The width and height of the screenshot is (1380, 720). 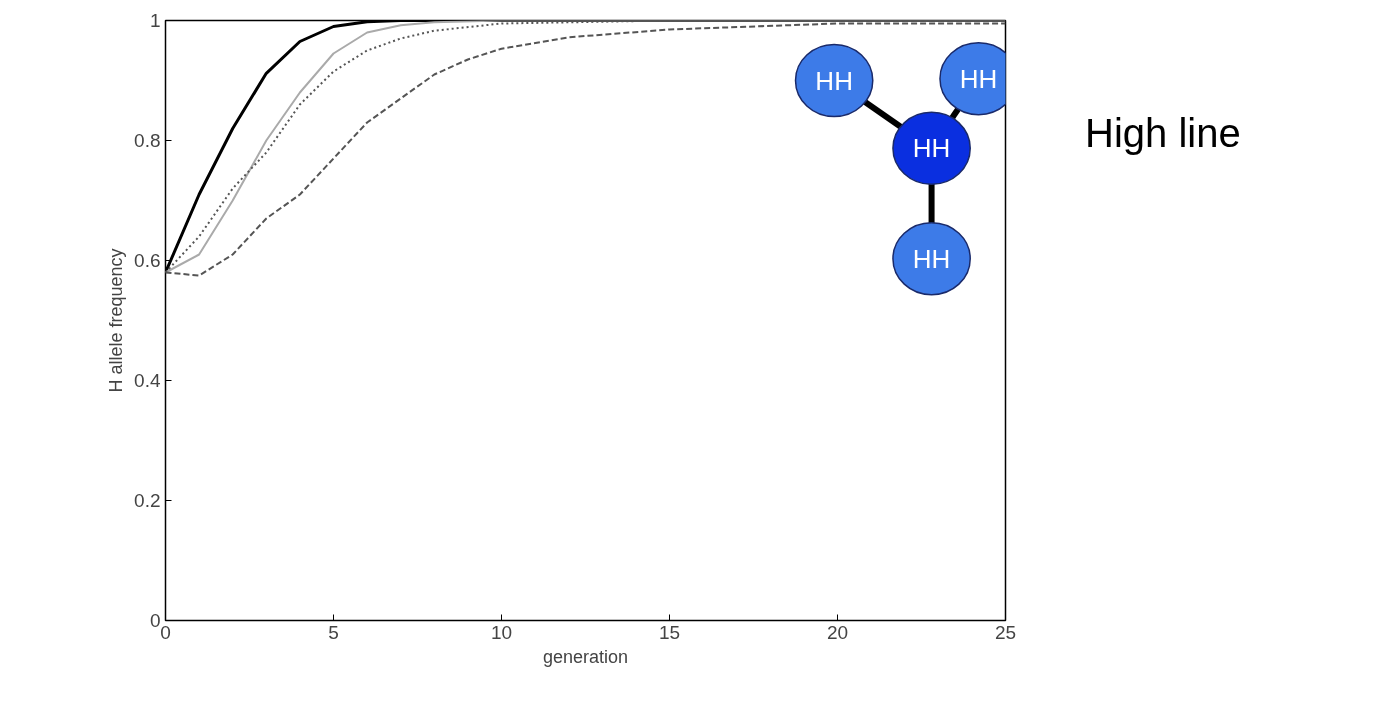 What do you see at coordinates (1005, 632) in the screenshot?
I see `x-tick-label: 25` at bounding box center [1005, 632].